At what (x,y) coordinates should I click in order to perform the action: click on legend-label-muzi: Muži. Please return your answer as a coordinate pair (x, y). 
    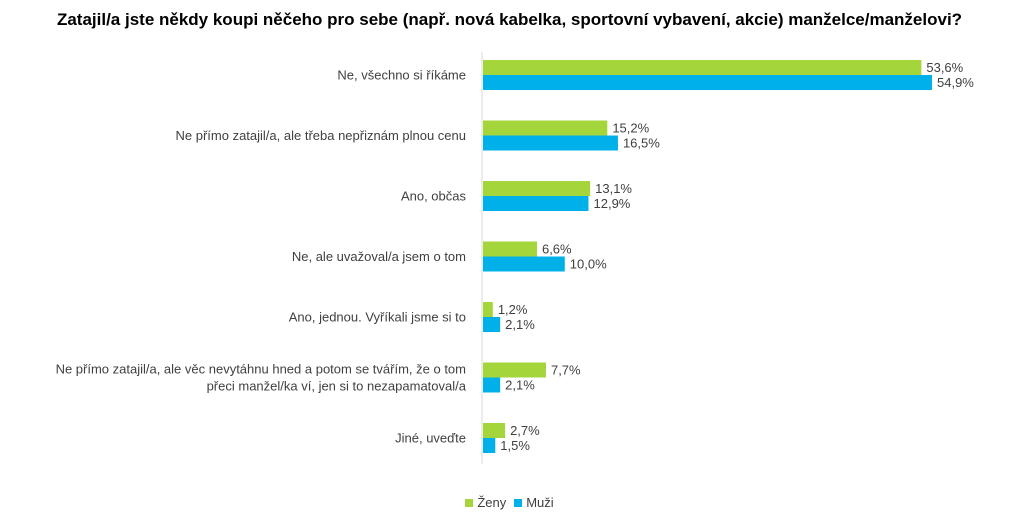
    Looking at the image, I should click on (540, 502).